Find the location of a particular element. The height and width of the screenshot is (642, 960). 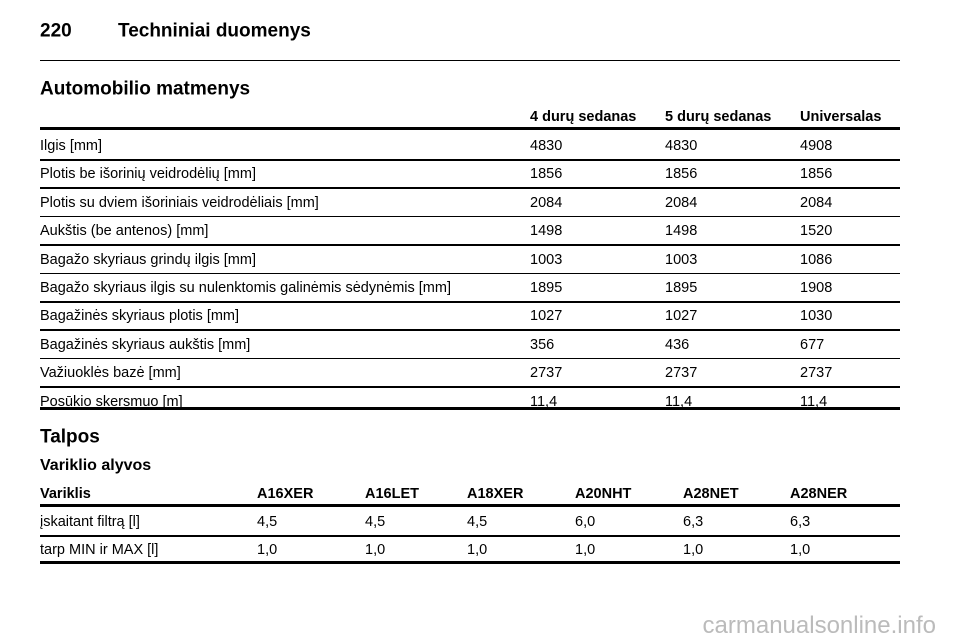

row-label: Bagažinės skyriaus aukštis [mm] is located at coordinates (145, 344).